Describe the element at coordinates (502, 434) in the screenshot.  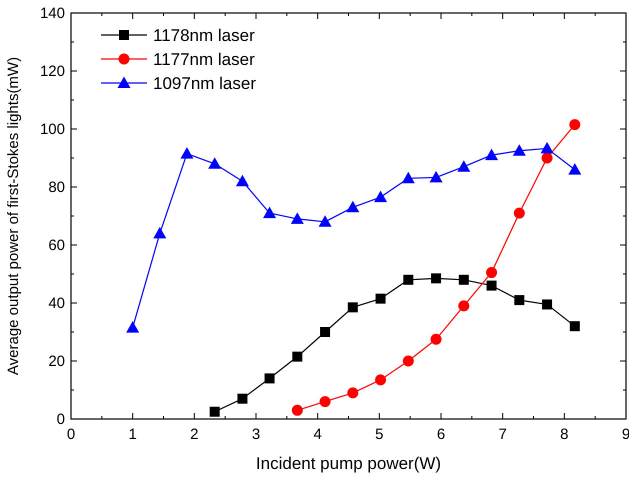
I see `x-tick-label: 7` at that location.